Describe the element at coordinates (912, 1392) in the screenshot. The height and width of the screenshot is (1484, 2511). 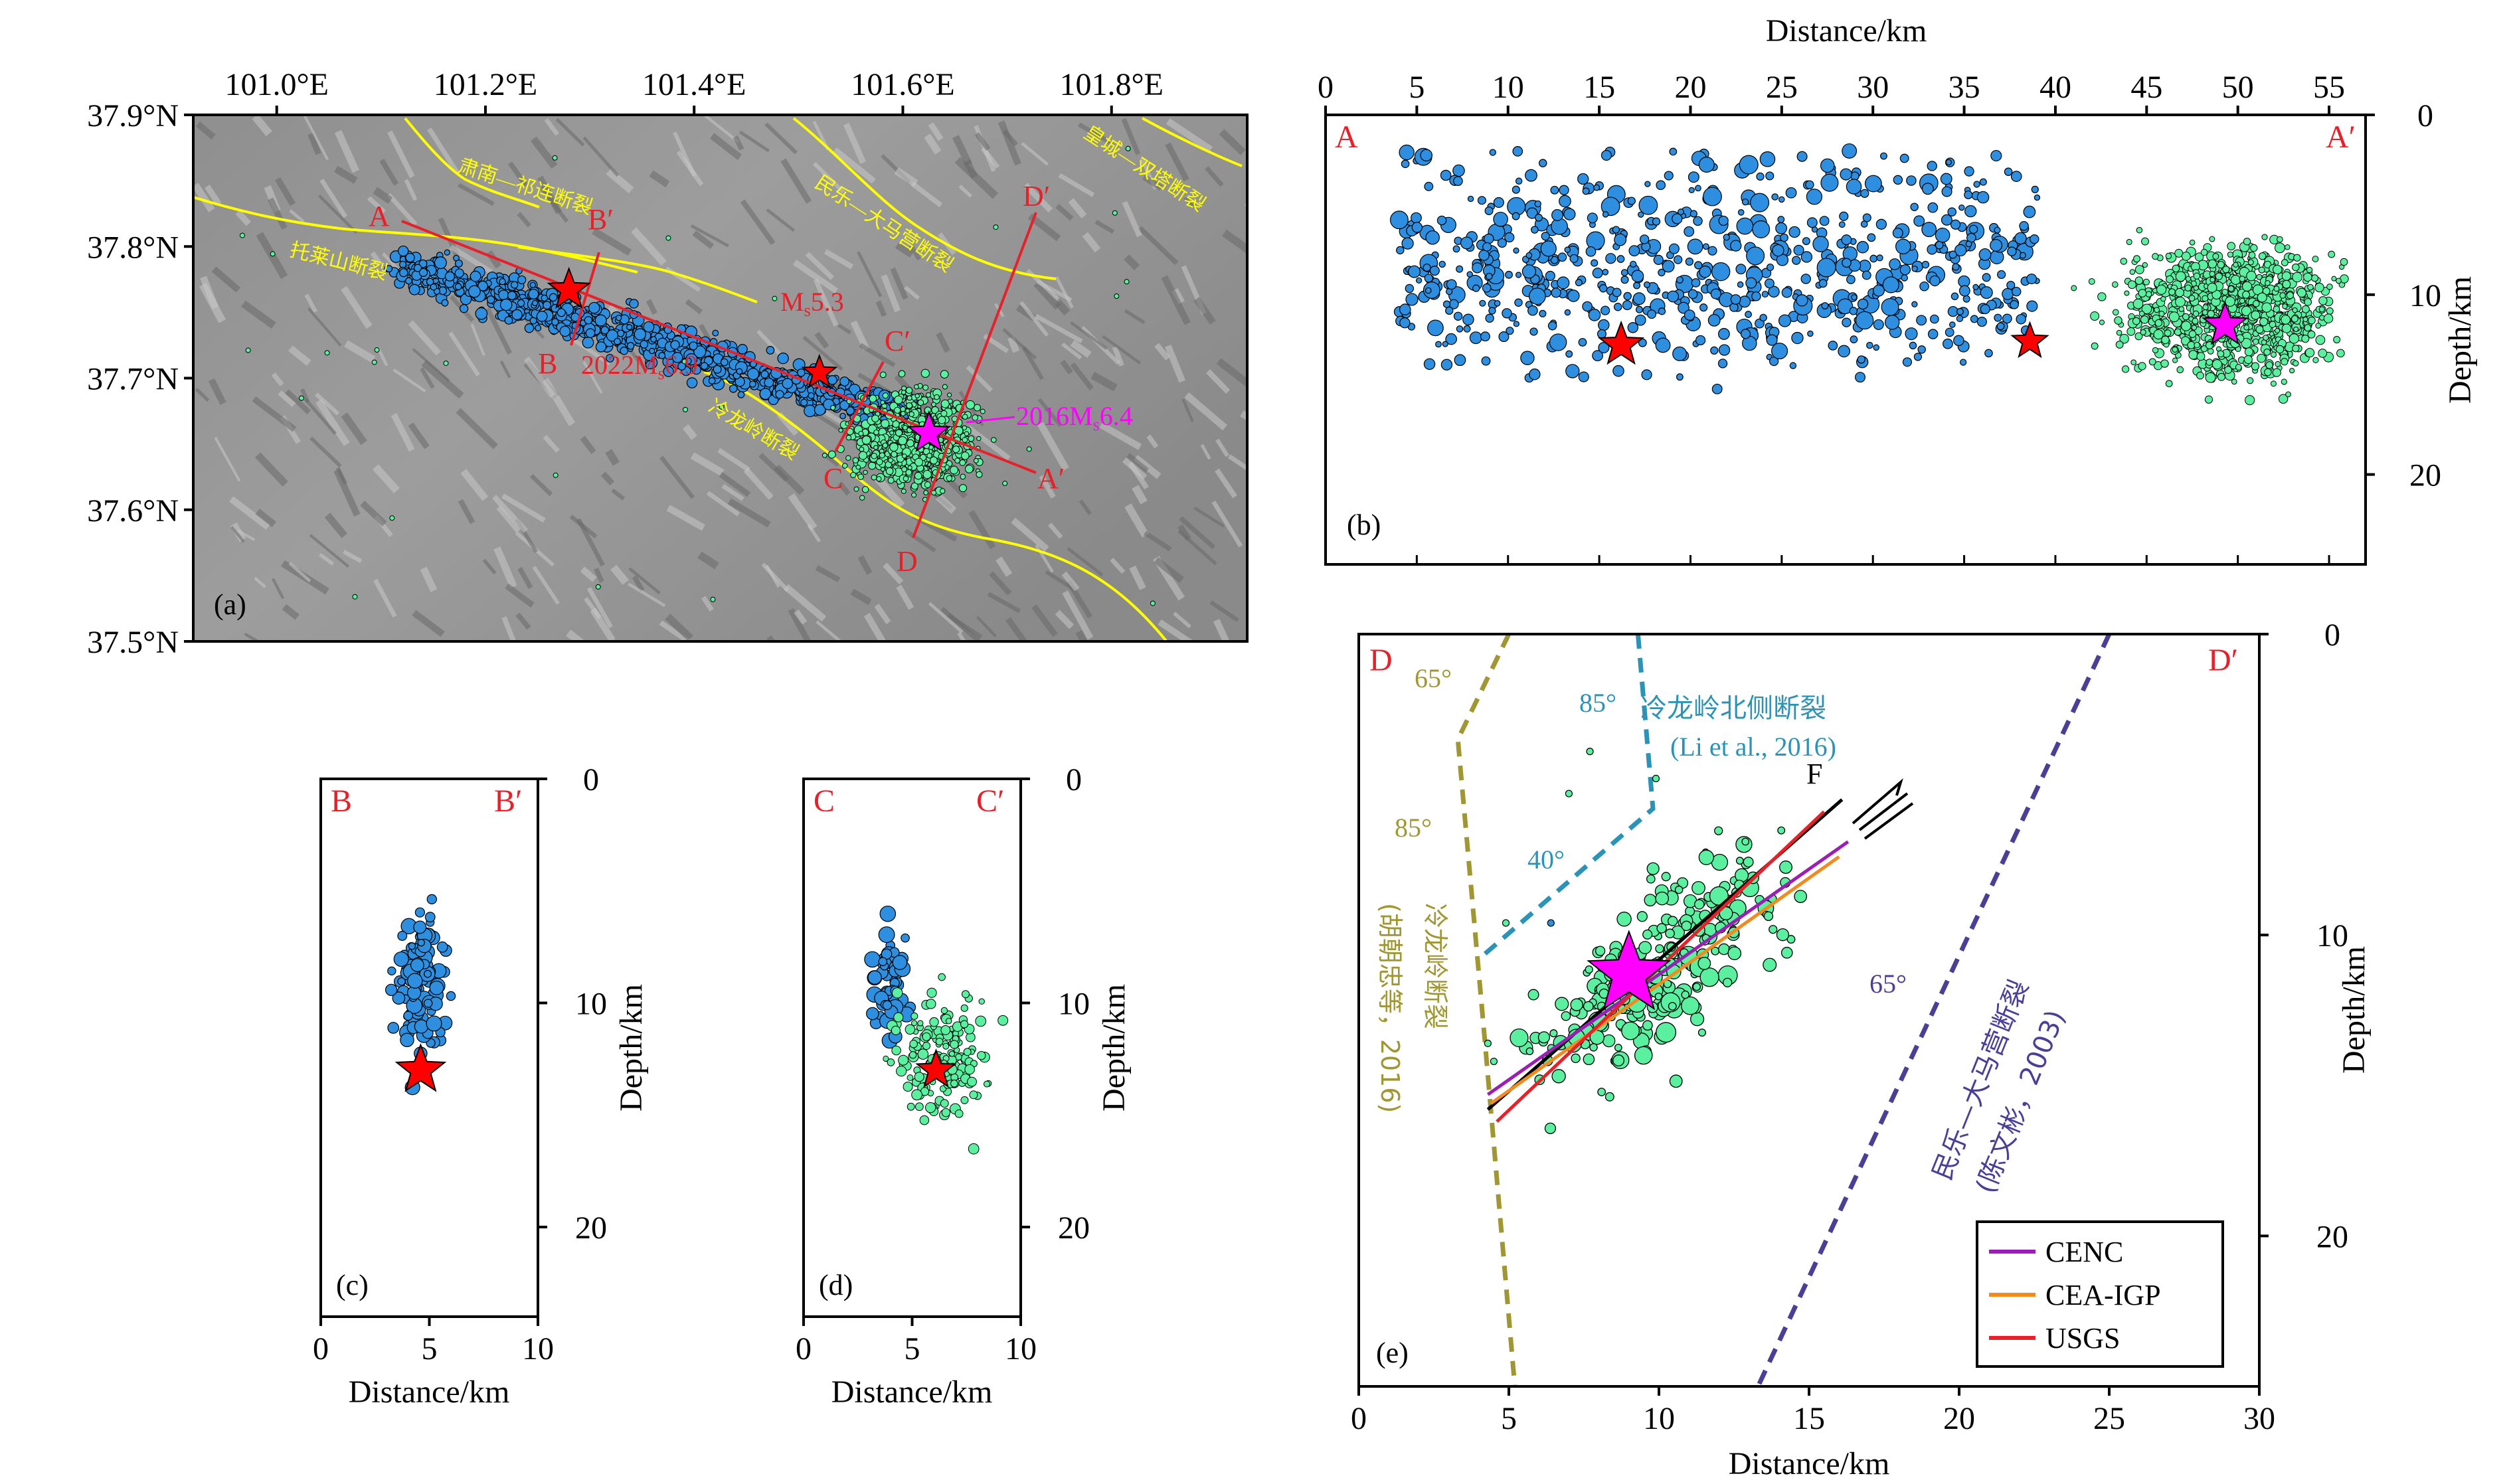
I see `xlabel-d: Distance/km` at that location.